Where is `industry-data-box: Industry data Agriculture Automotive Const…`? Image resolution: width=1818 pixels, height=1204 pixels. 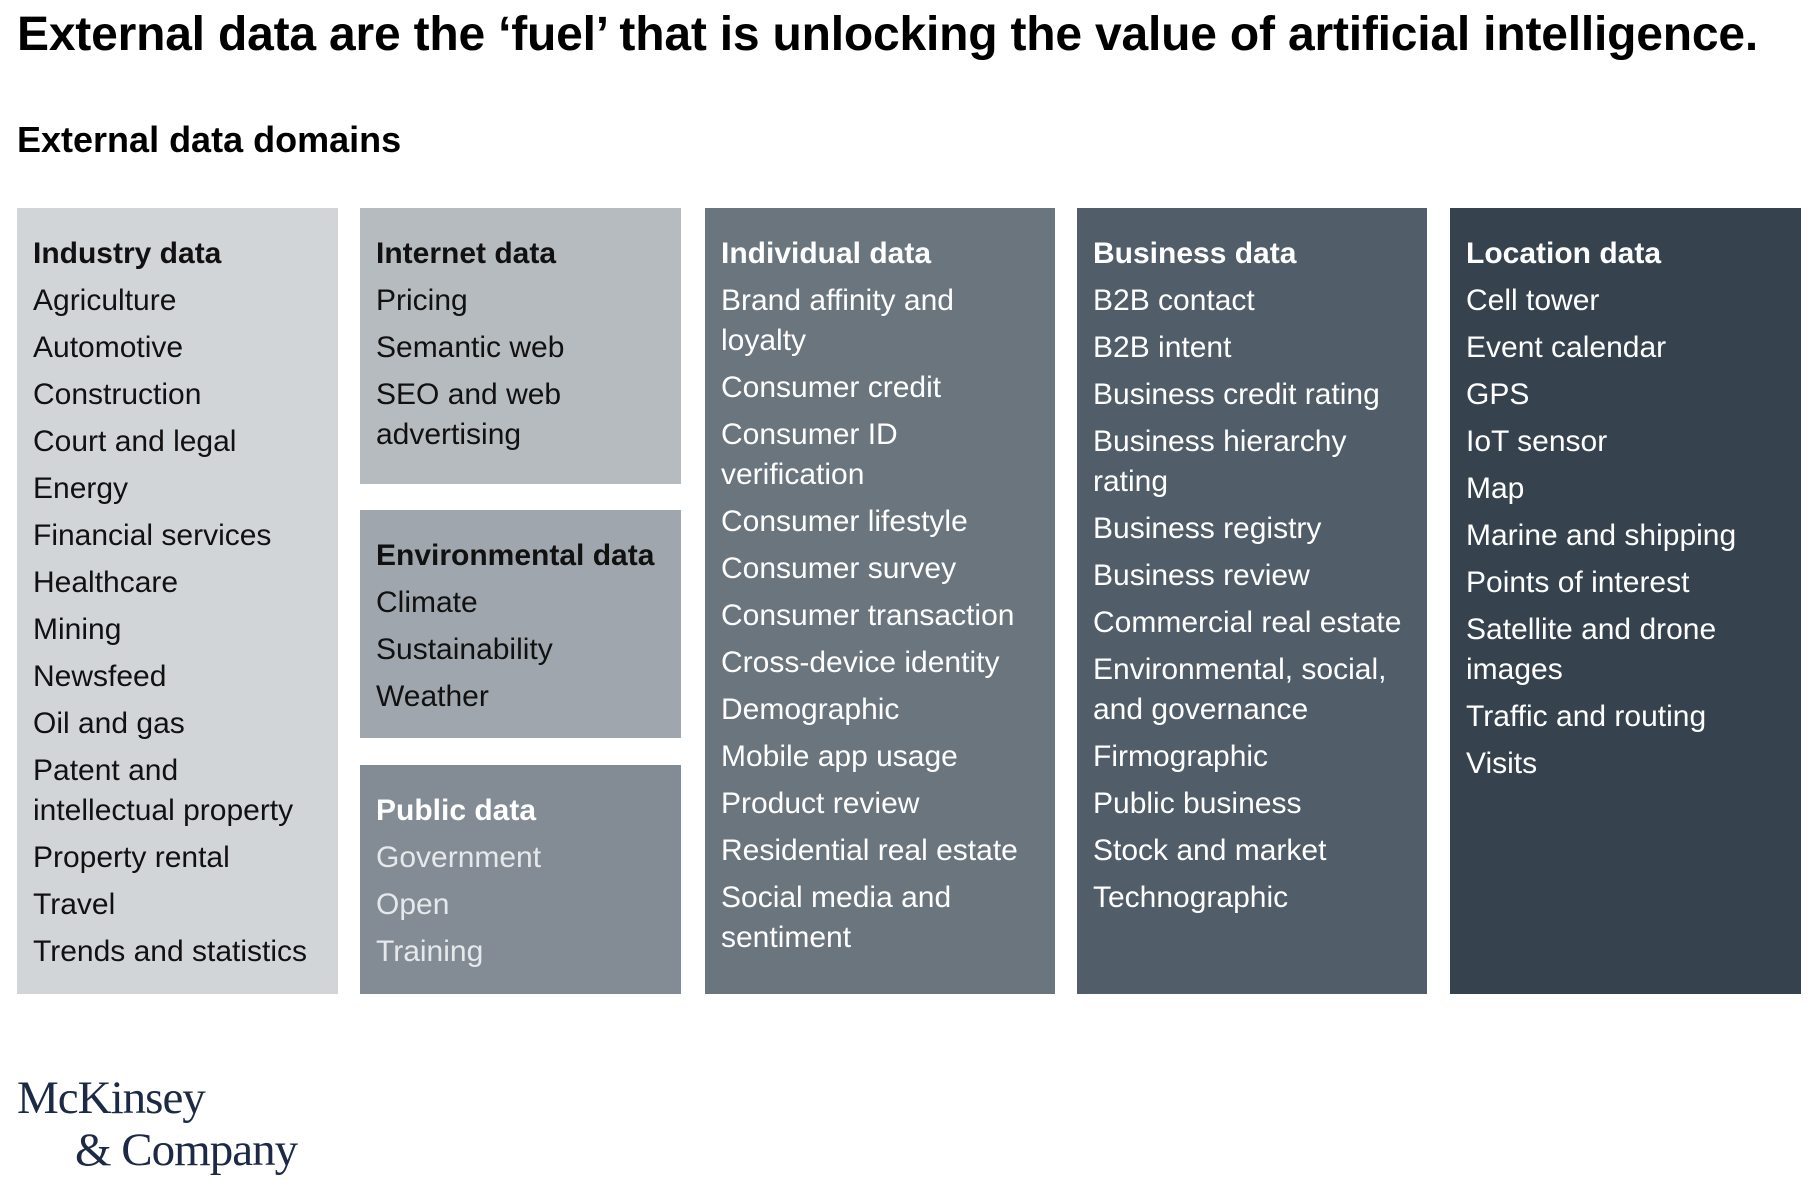 industry-data-box: Industry data Agriculture Automotive Const… is located at coordinates (177, 601).